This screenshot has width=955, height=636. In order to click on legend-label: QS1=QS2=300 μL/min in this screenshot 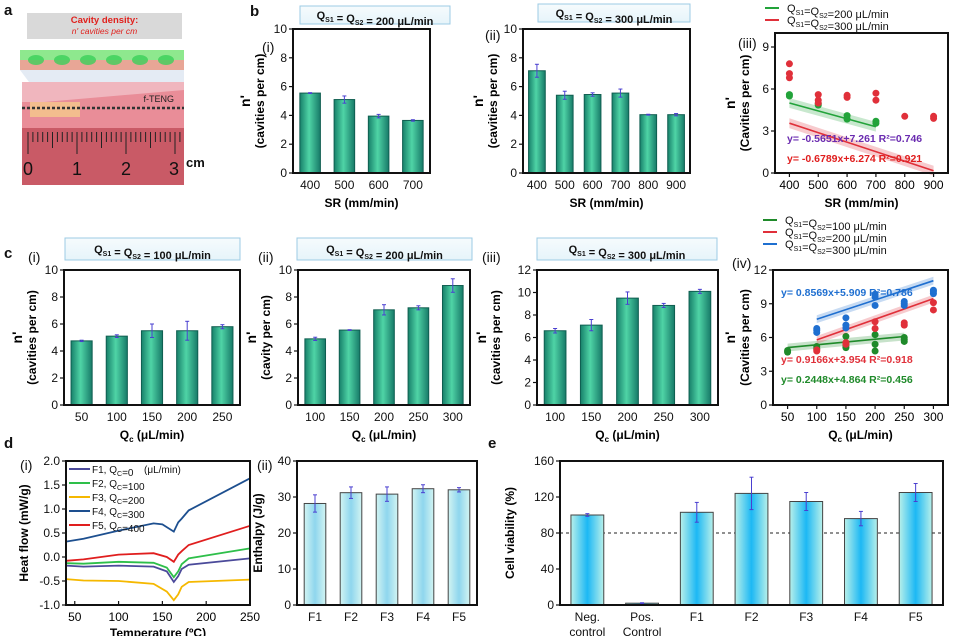, I will do `click(838, 24)`.